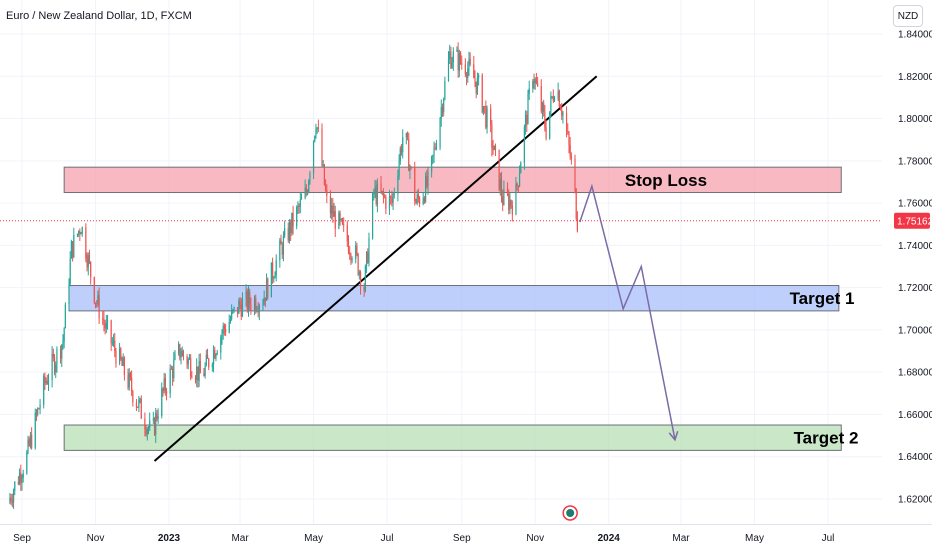  I want to click on stop-loss-zone, so click(452, 180).